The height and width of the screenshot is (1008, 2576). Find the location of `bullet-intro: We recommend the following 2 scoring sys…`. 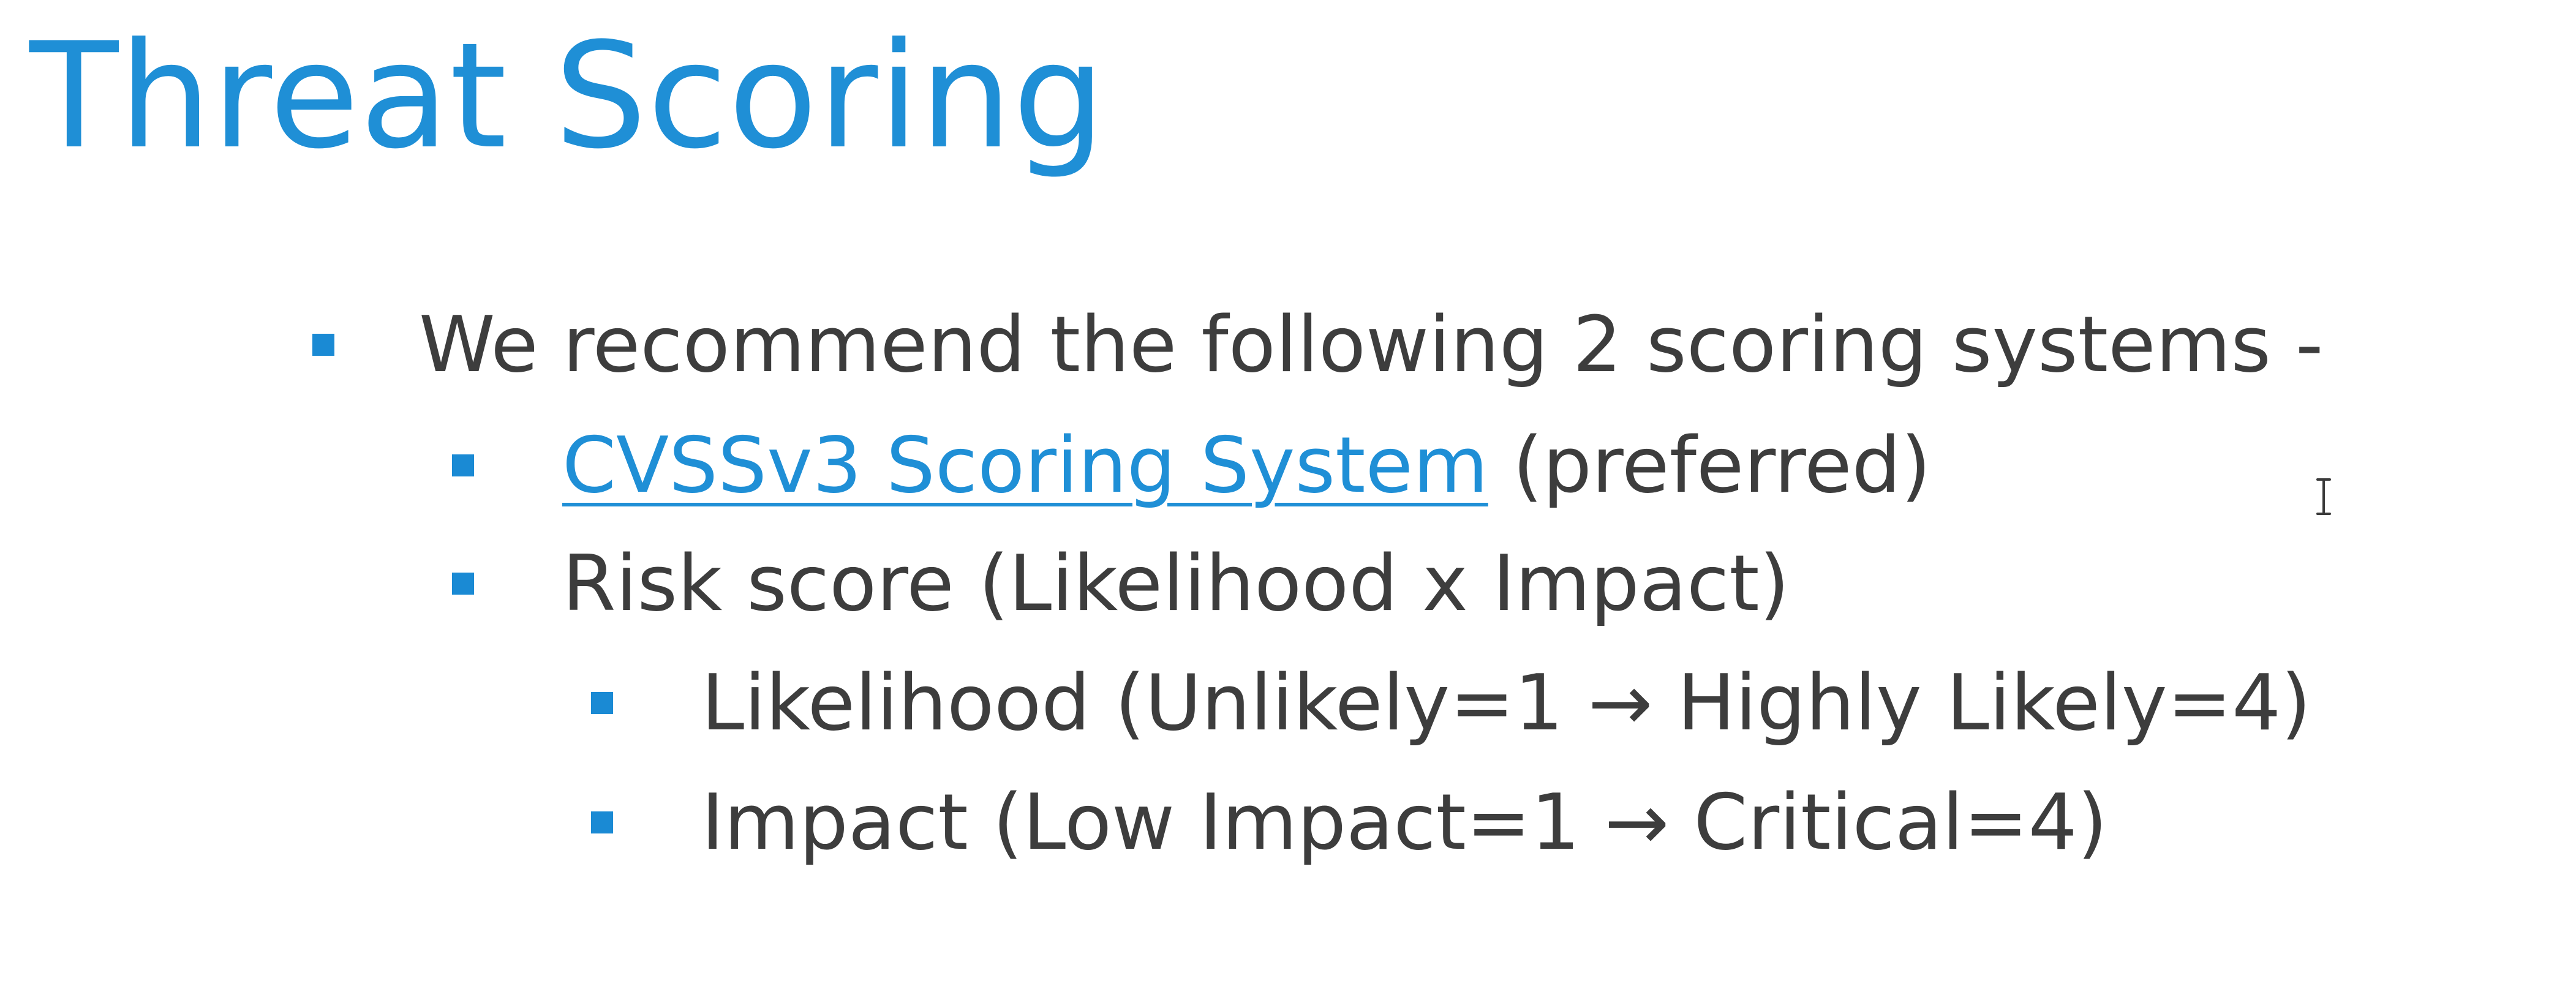

bullet-intro: We recommend the following 2 scoring sys… is located at coordinates (1318, 345).